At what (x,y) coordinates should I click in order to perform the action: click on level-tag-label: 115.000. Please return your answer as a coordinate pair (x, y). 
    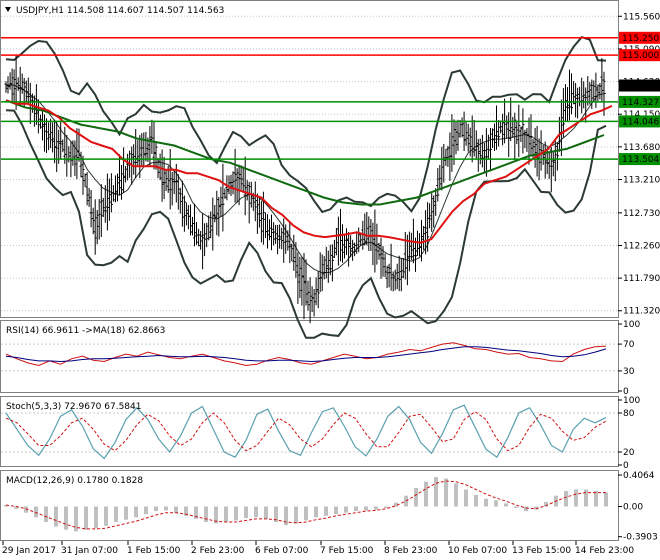
    Looking at the image, I should click on (640, 56).